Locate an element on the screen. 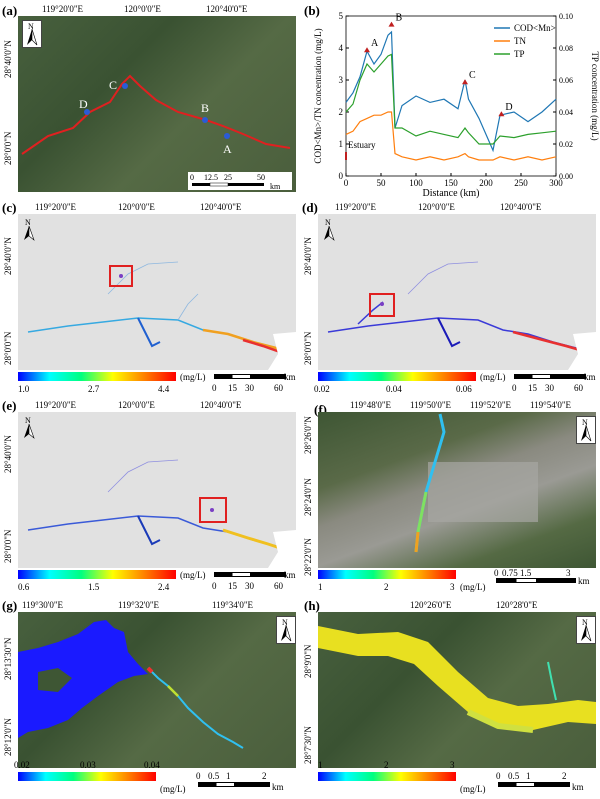 This screenshot has width=600, height=799. point-C is located at coordinates (125, 86).